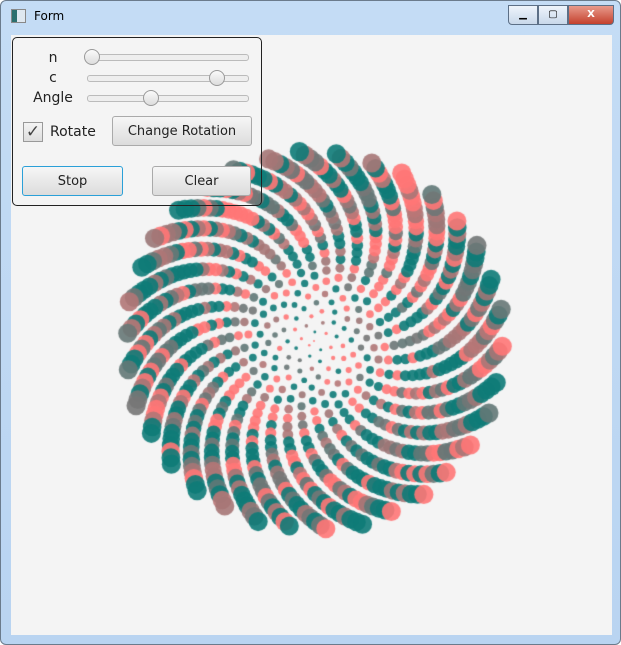  What do you see at coordinates (182, 131) in the screenshot?
I see `change-rotation-button: Change Rotation` at bounding box center [182, 131].